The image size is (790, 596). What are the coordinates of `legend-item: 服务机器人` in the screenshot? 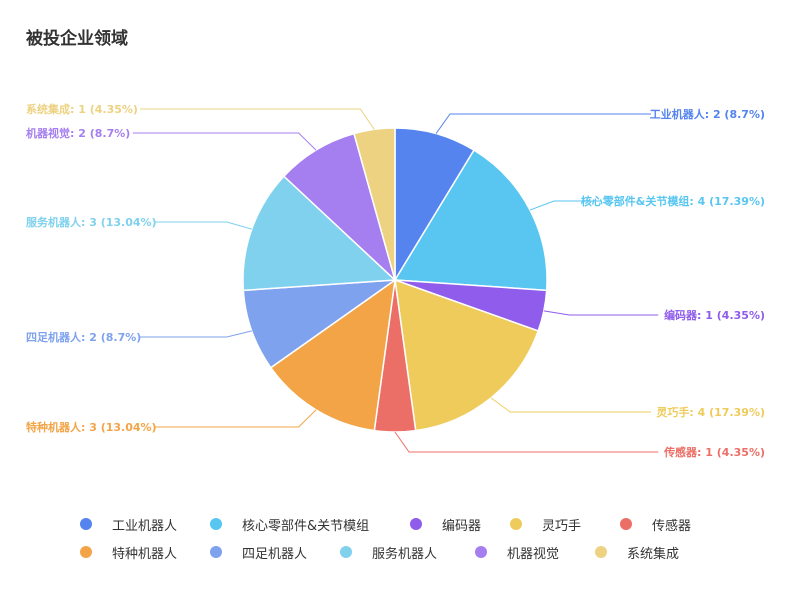 It's located at (407, 552).